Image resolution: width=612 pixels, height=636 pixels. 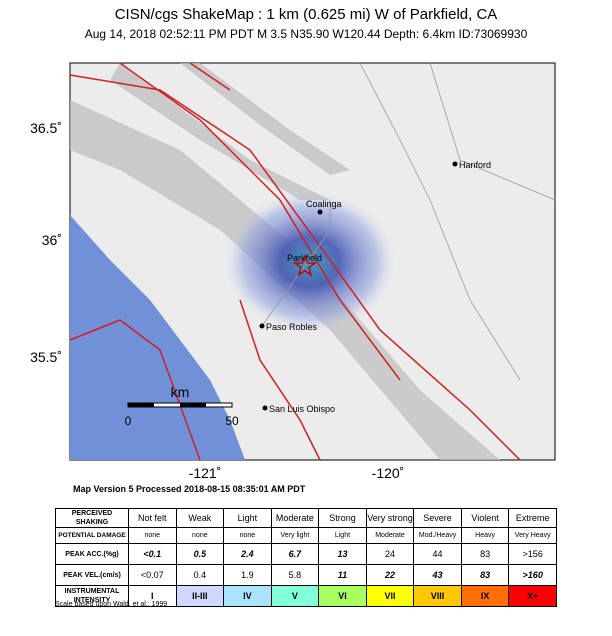 I want to click on table-cell: >156, so click(x=532, y=554).